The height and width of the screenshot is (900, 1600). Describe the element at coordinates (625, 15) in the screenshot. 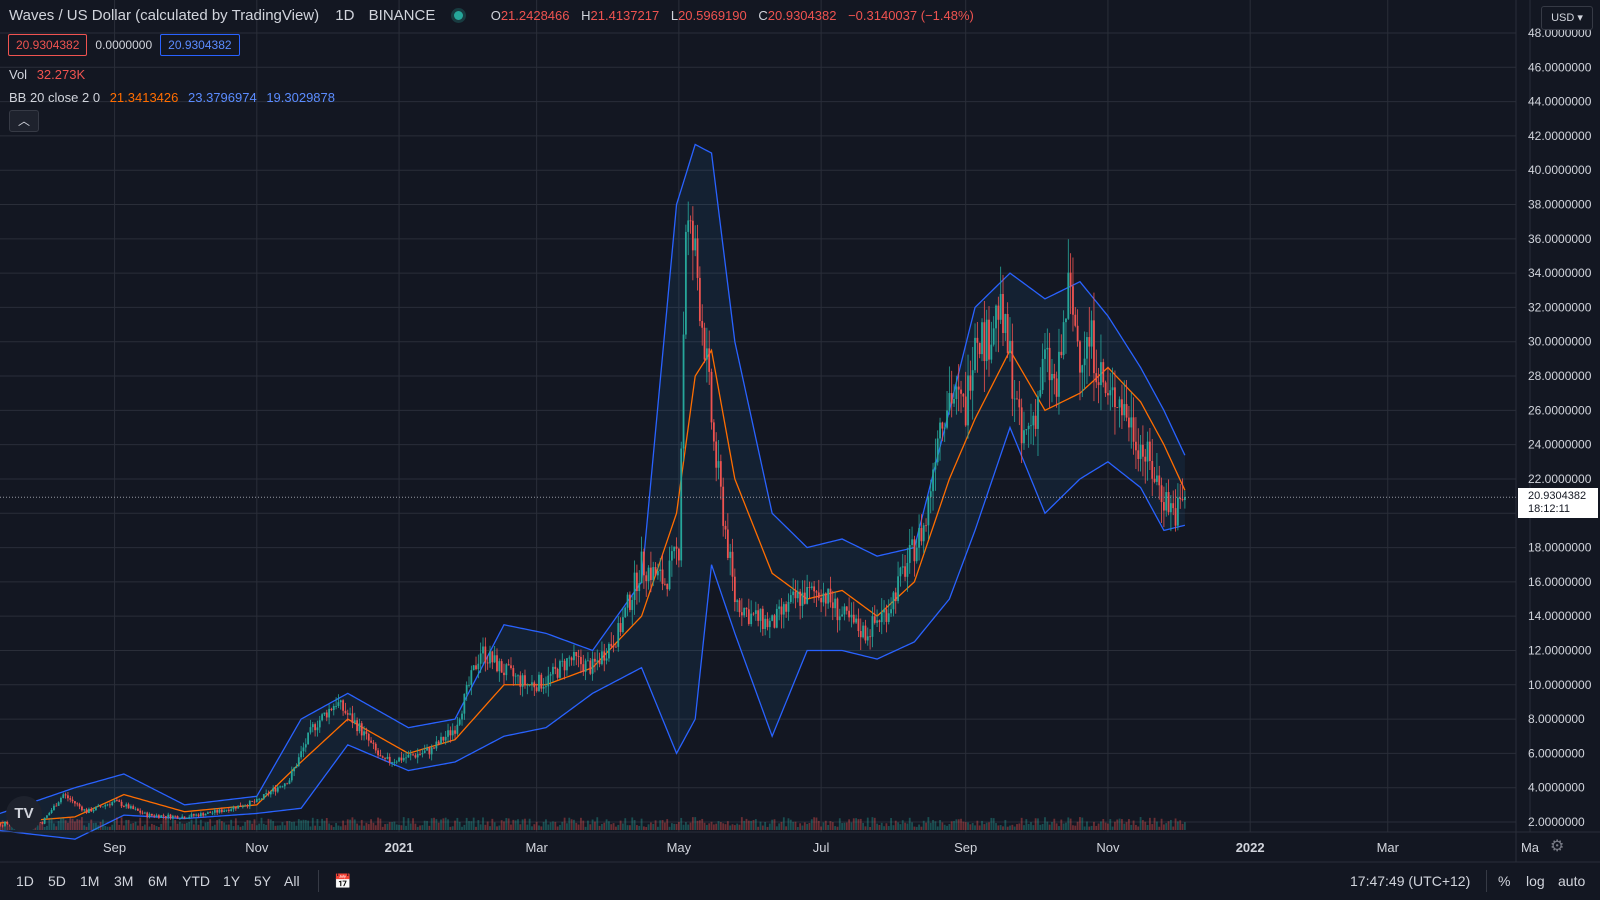

I see `high-value: 21.4137217` at that location.